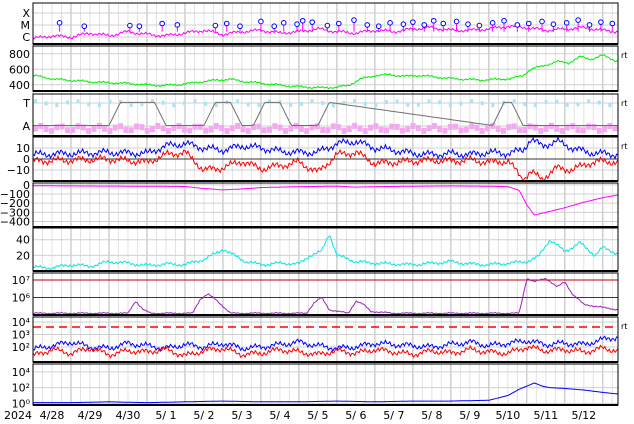 The image size is (634, 424). Describe the element at coordinates (507, 415) in the screenshot. I see `x-tick-label: 5/10` at that location.